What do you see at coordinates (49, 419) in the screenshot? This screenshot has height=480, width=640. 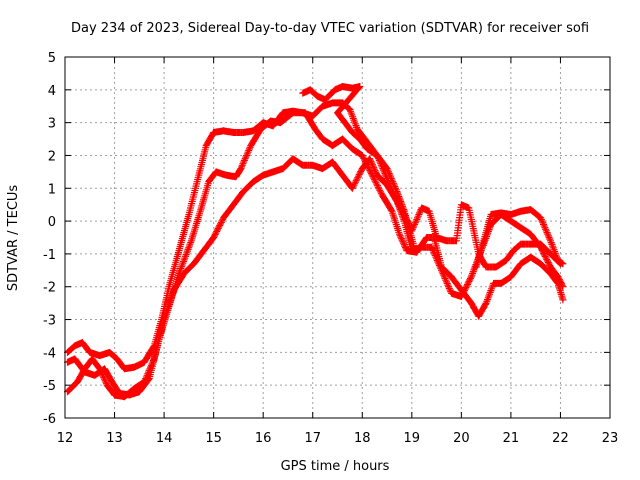 I see `y-tick-label: -6` at bounding box center [49, 419].